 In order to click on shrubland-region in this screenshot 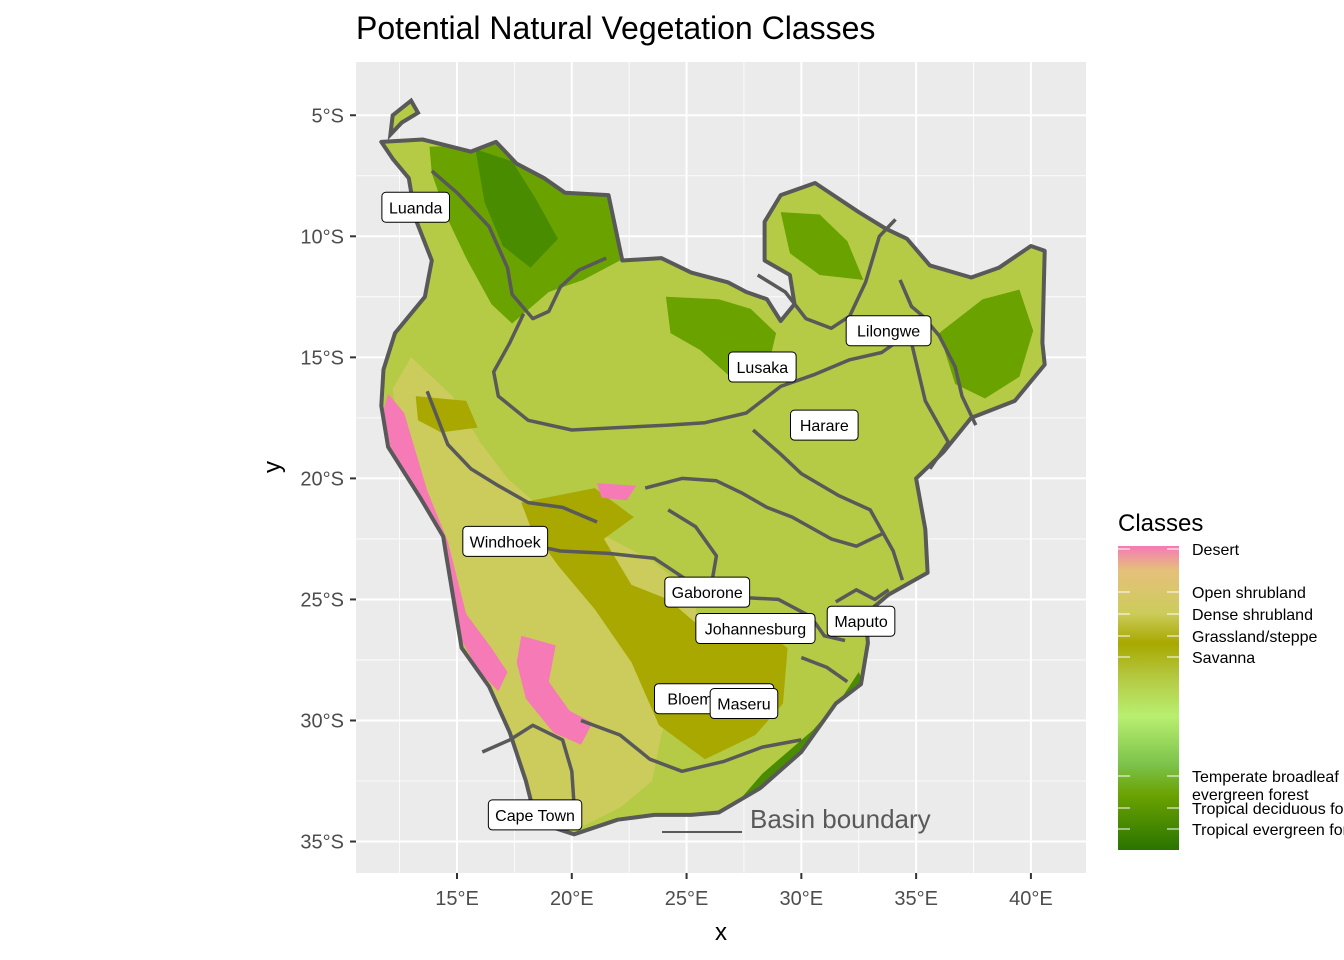, I will do `click(546, 592)`.